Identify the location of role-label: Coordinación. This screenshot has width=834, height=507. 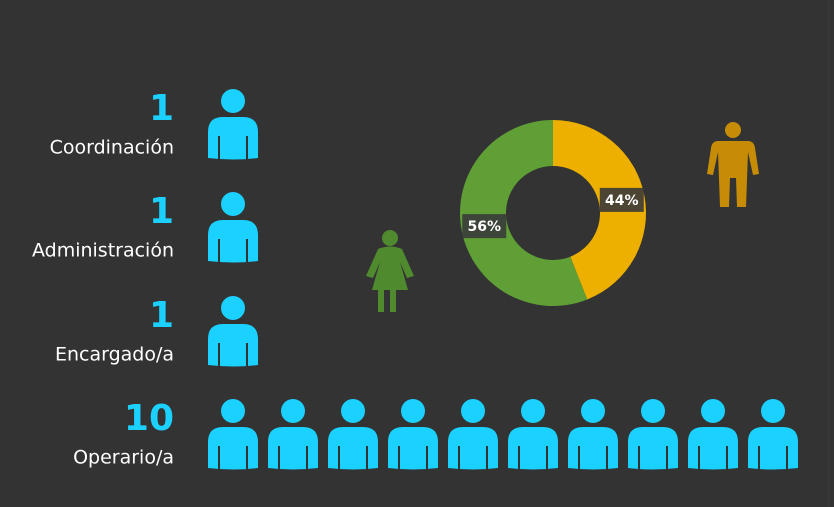
(112, 148).